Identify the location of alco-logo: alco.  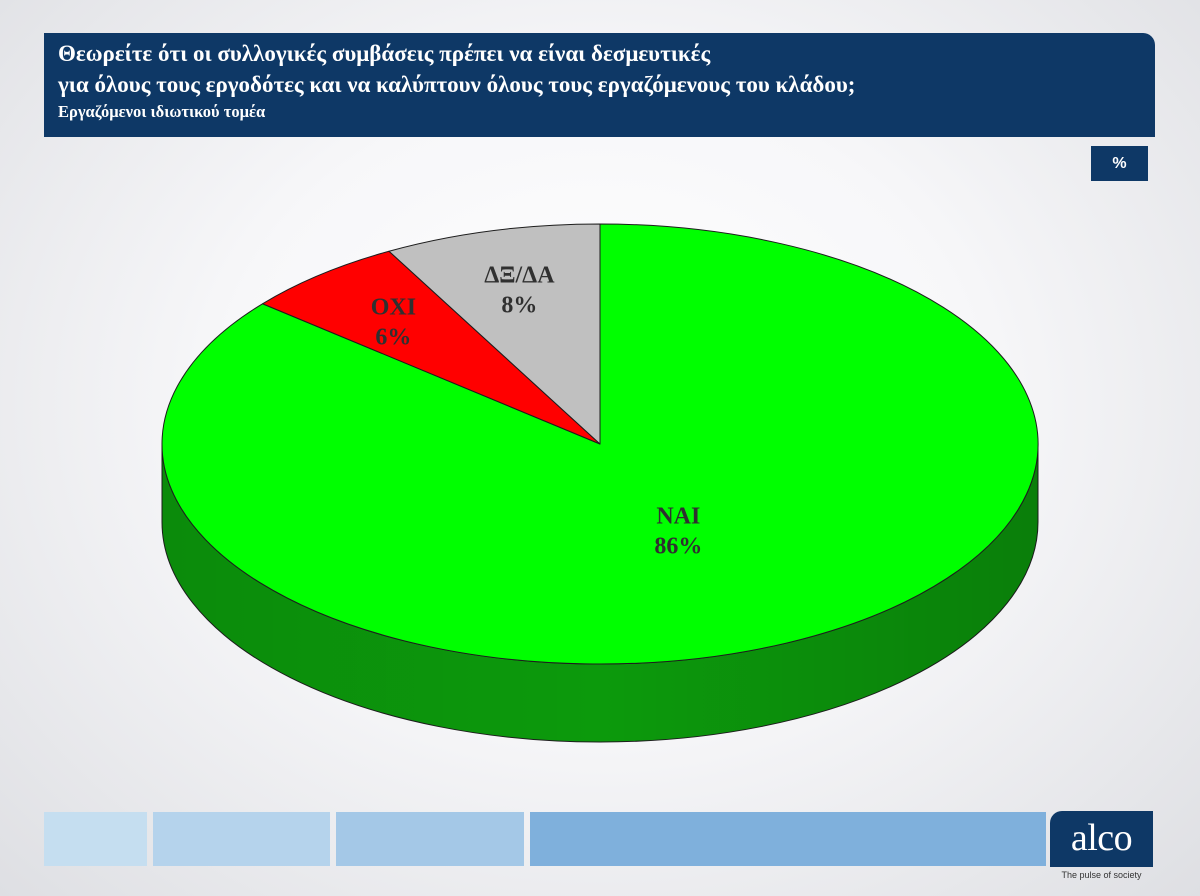
(1101, 839).